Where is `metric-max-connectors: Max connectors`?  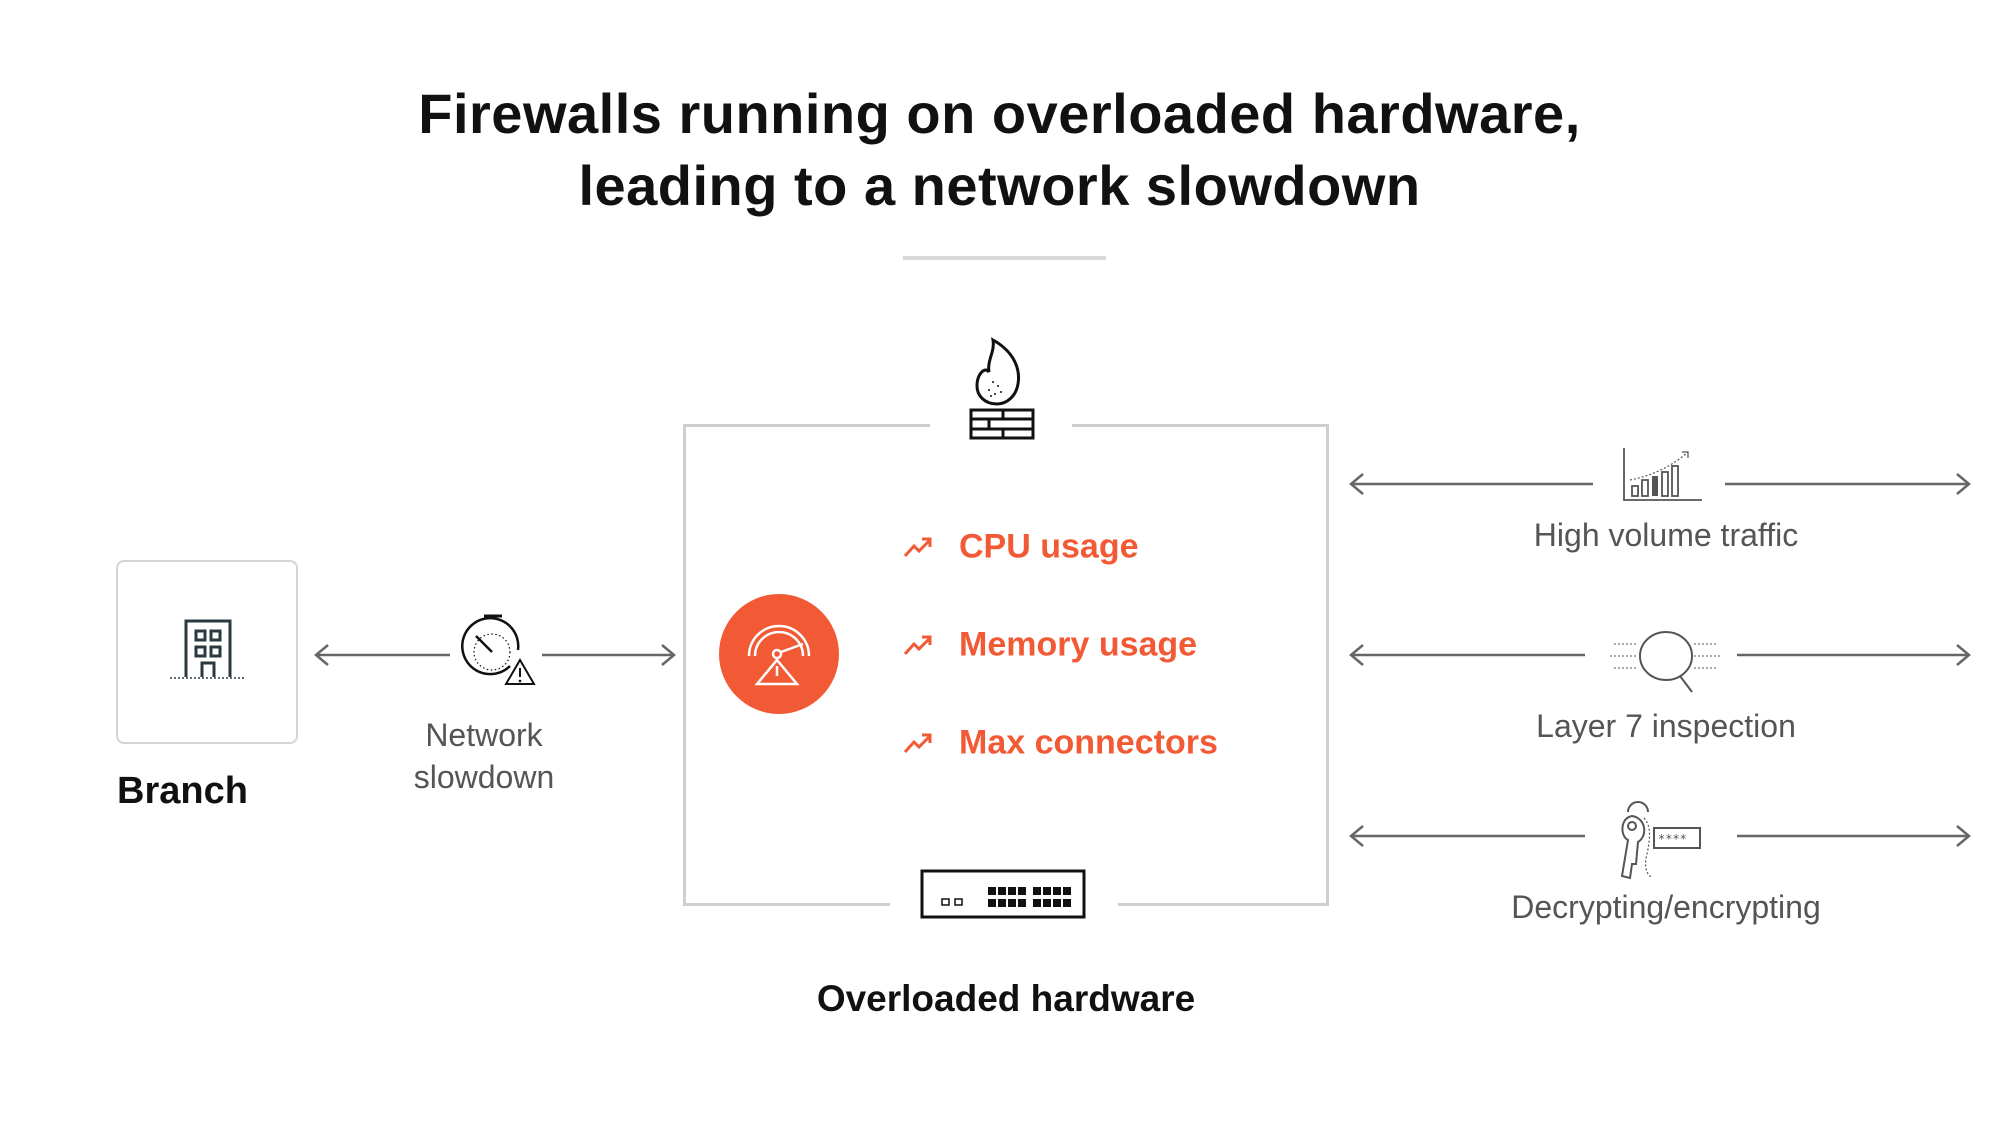
metric-max-connectors: Max connectors is located at coordinates (1088, 742).